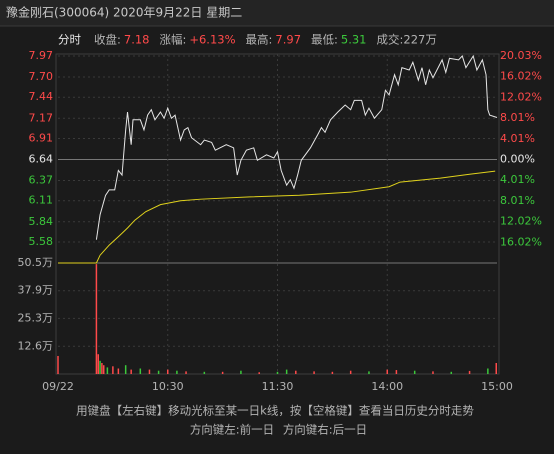 The image size is (554, 454). What do you see at coordinates (387, 386) in the screenshot?
I see `x-tick-label: 14:00` at bounding box center [387, 386].